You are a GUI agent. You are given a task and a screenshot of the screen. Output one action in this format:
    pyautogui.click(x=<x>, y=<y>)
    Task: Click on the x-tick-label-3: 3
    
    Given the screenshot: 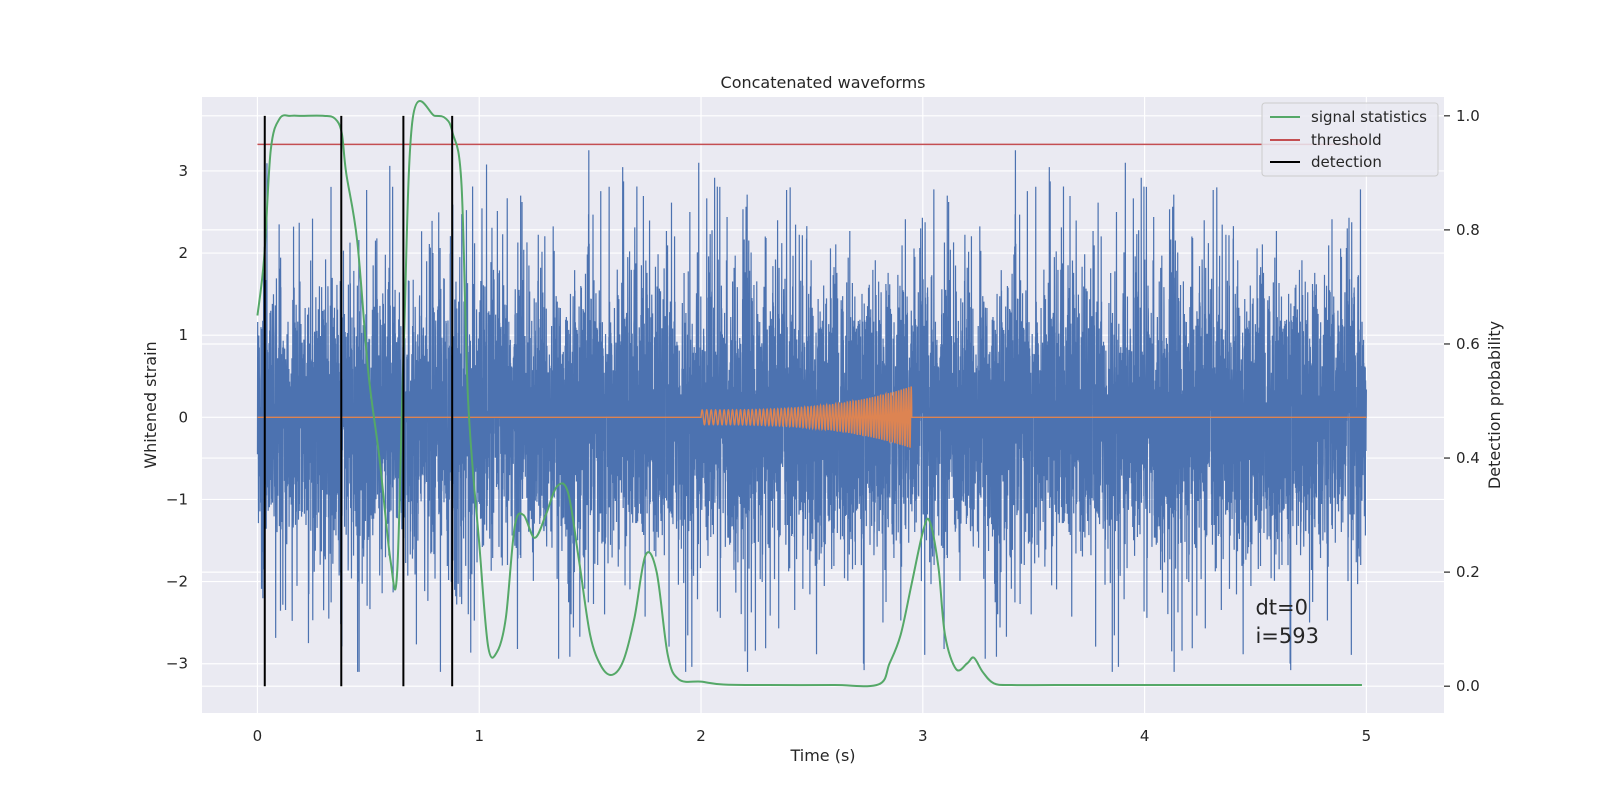 What is the action you would take?
    pyautogui.click(x=923, y=736)
    